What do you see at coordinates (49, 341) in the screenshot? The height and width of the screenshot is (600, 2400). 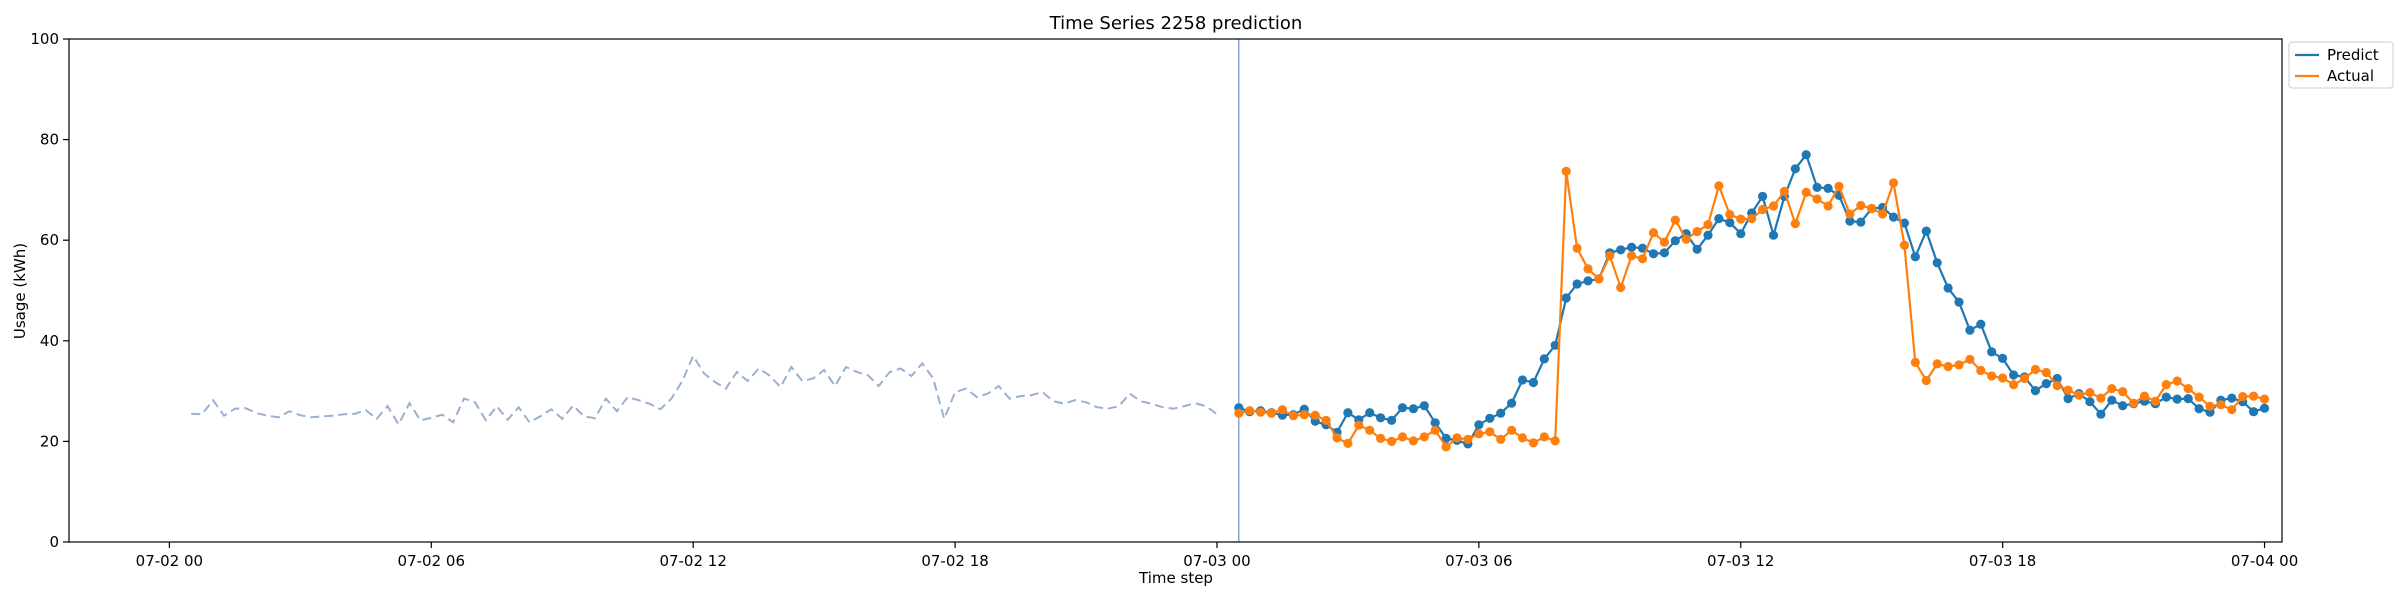 I see `y-tick-label: 40` at bounding box center [49, 341].